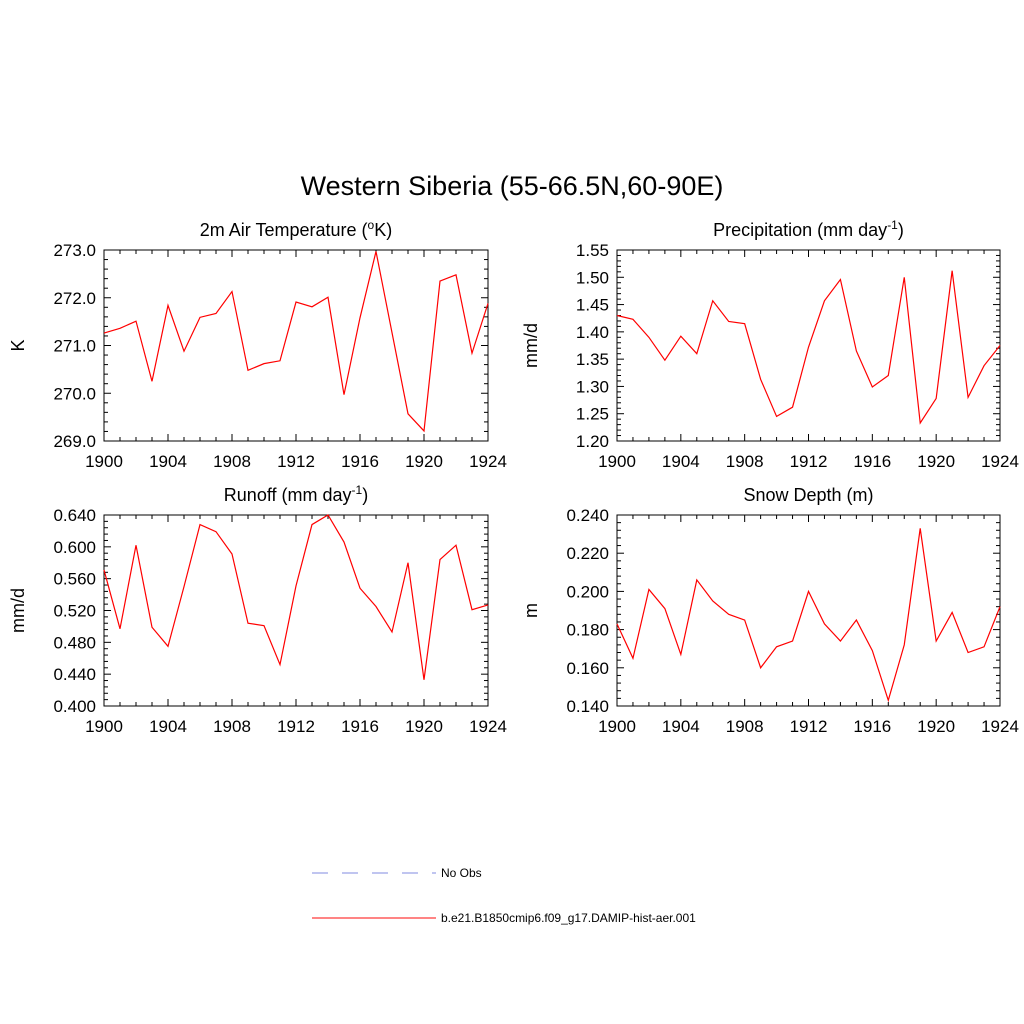 This screenshot has height=1024, width=1024. What do you see at coordinates (424, 461) in the screenshot?
I see `air-temperature-xtick-label: 1920` at bounding box center [424, 461].